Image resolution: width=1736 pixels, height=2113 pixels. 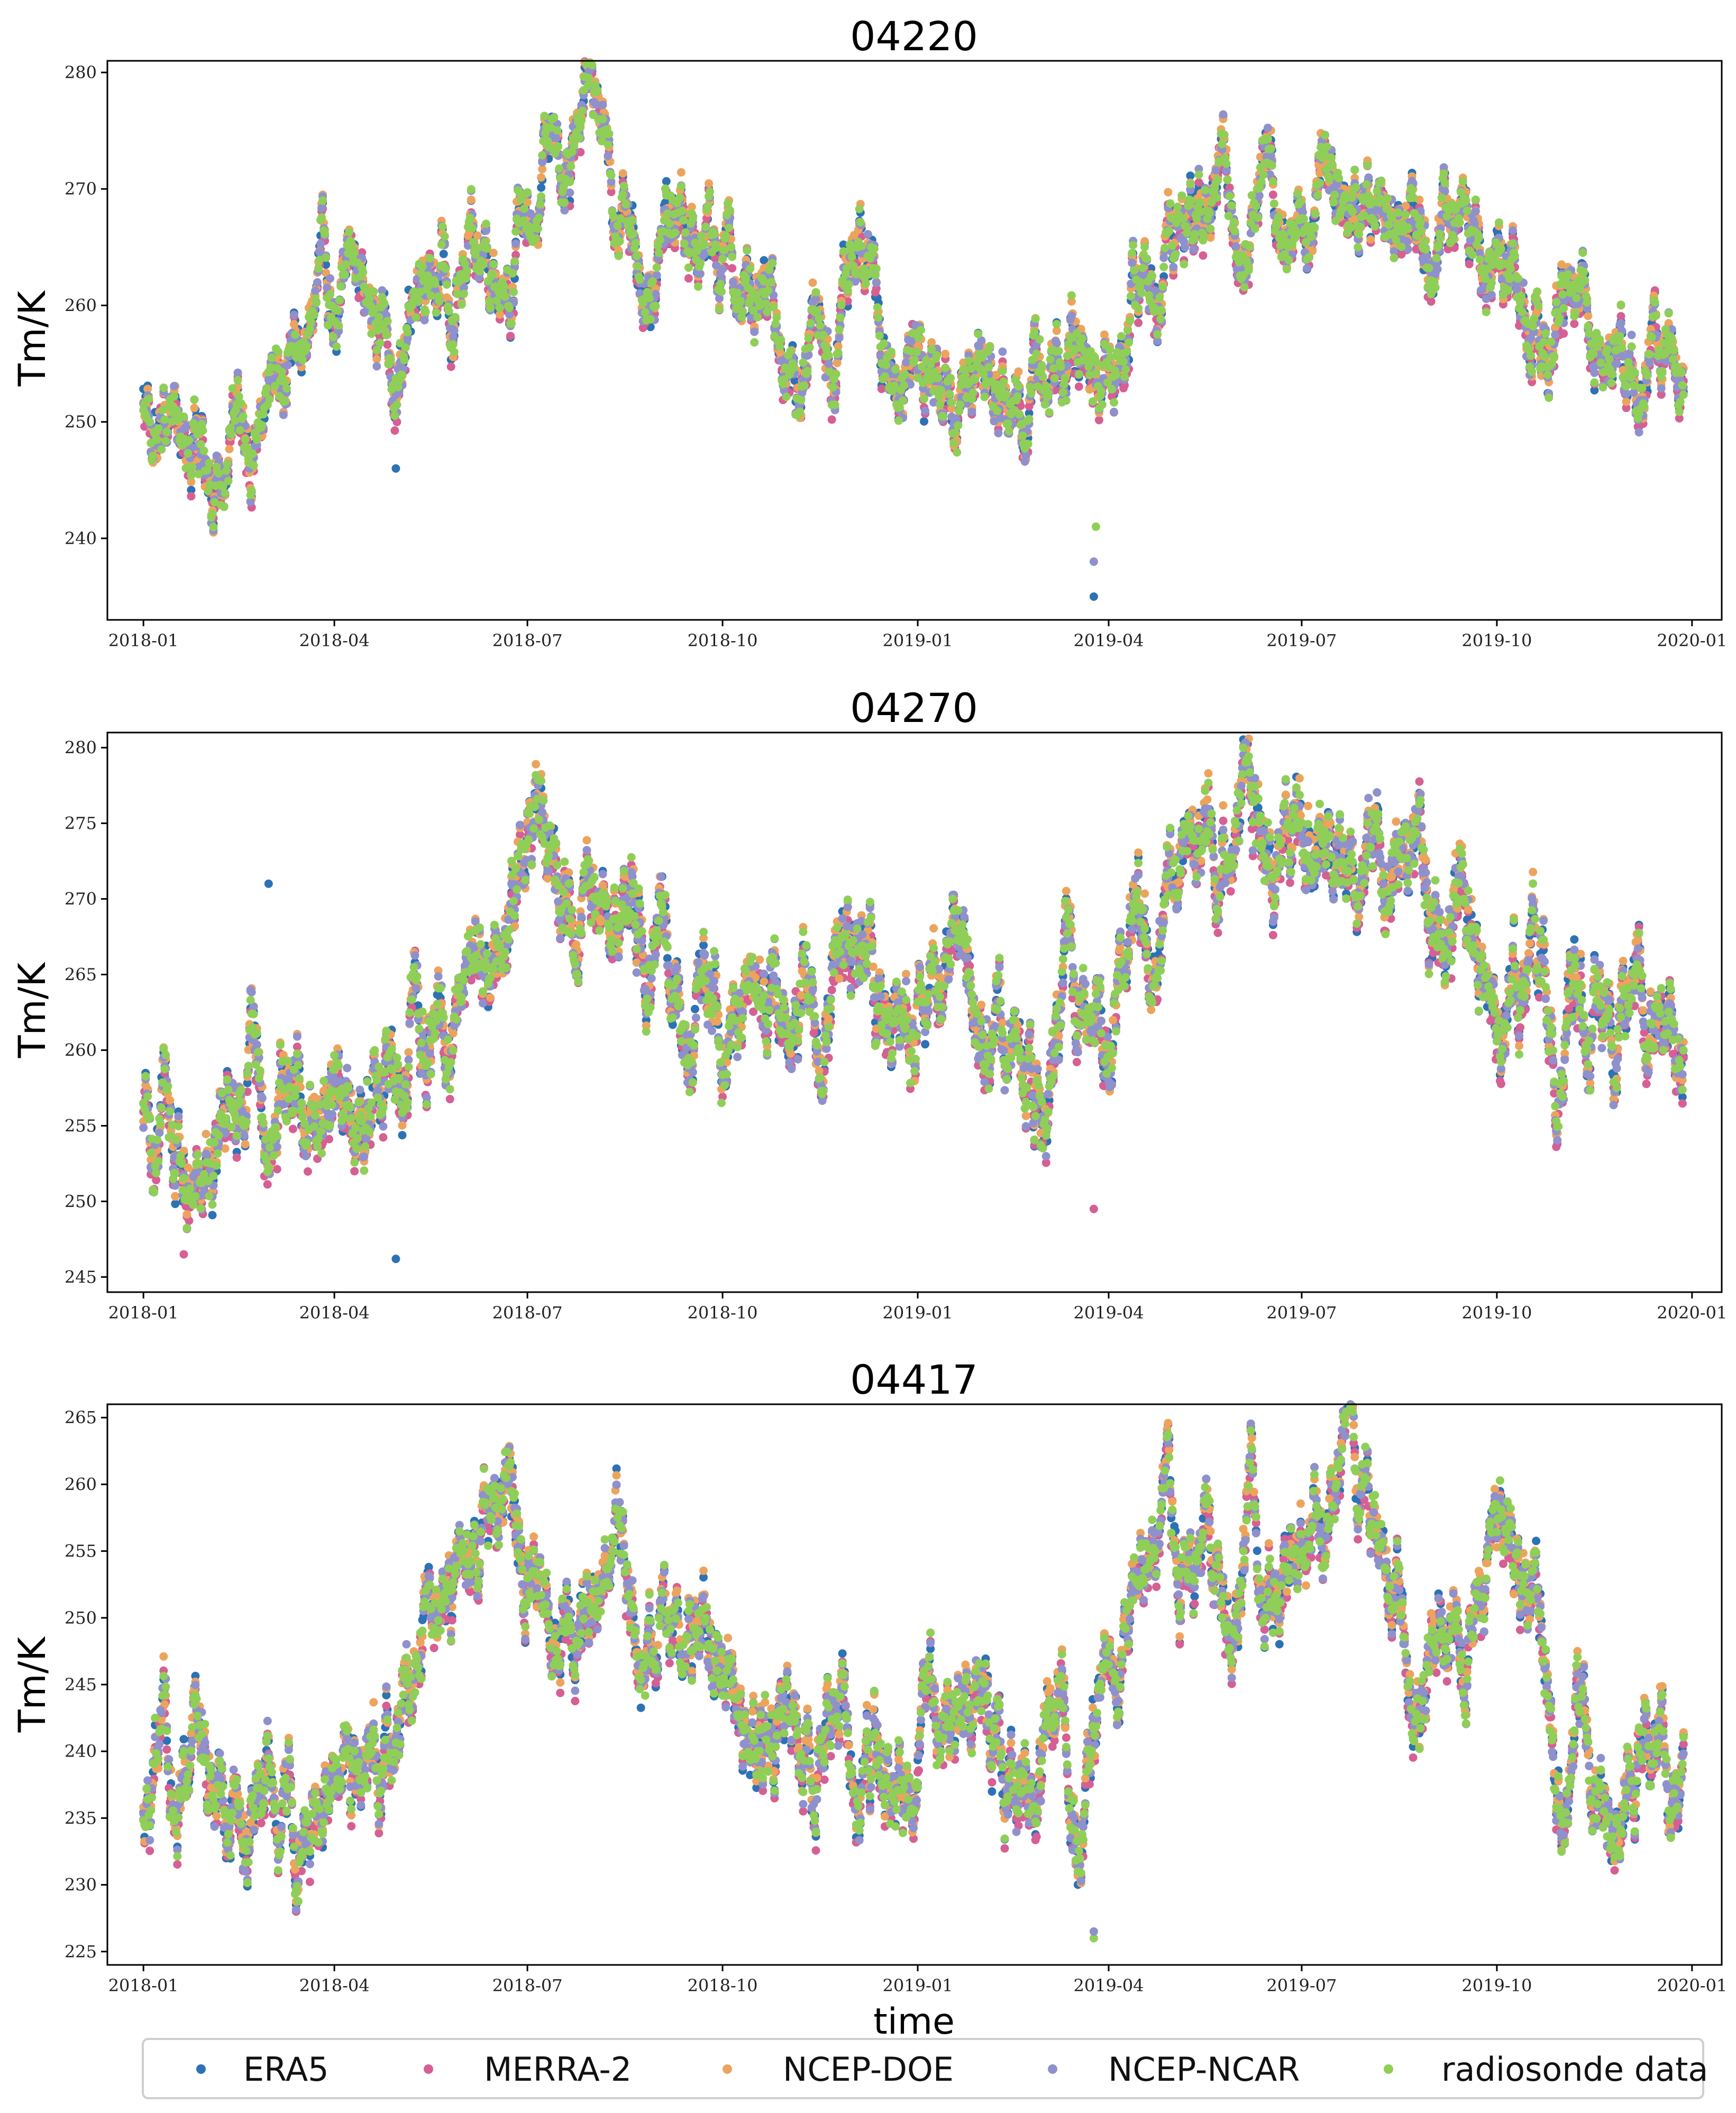 I want to click on x-tick-label: 2018-07, so click(x=527, y=640).